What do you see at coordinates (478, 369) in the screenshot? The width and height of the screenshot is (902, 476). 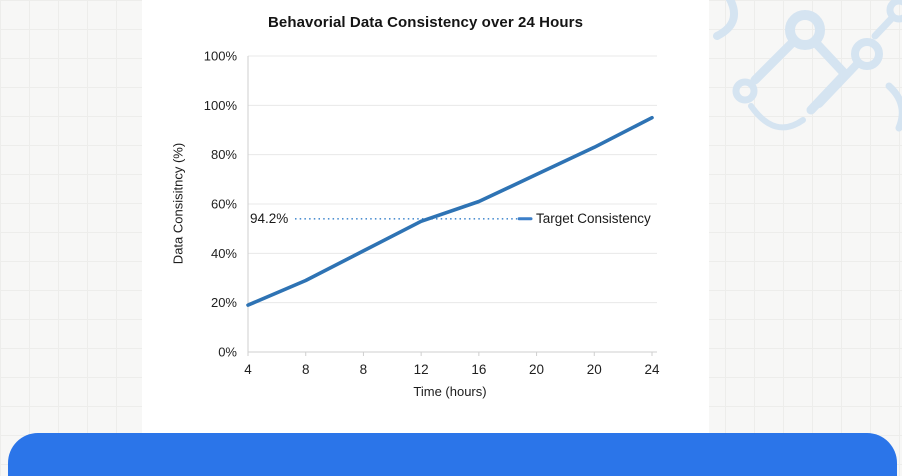 I see `x-tick-label: 16` at bounding box center [478, 369].